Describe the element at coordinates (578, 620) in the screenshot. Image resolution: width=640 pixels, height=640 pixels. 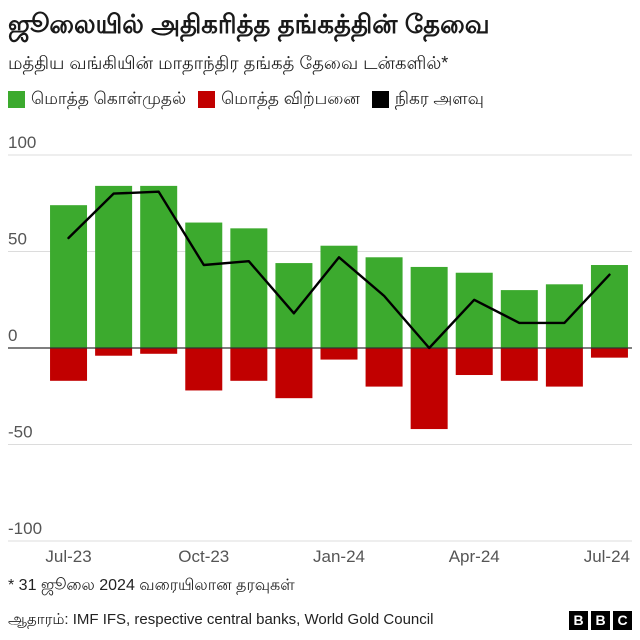
I see `bbc-logo-letter-b1: B` at that location.